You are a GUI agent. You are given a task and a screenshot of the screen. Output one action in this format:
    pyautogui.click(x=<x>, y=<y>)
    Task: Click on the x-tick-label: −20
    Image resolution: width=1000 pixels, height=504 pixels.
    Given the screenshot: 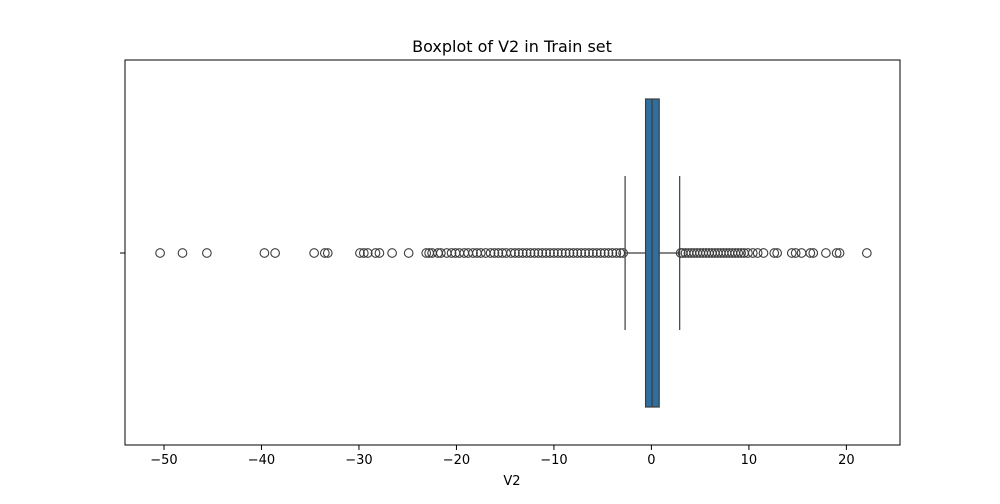 What is the action you would take?
    pyautogui.click(x=456, y=460)
    